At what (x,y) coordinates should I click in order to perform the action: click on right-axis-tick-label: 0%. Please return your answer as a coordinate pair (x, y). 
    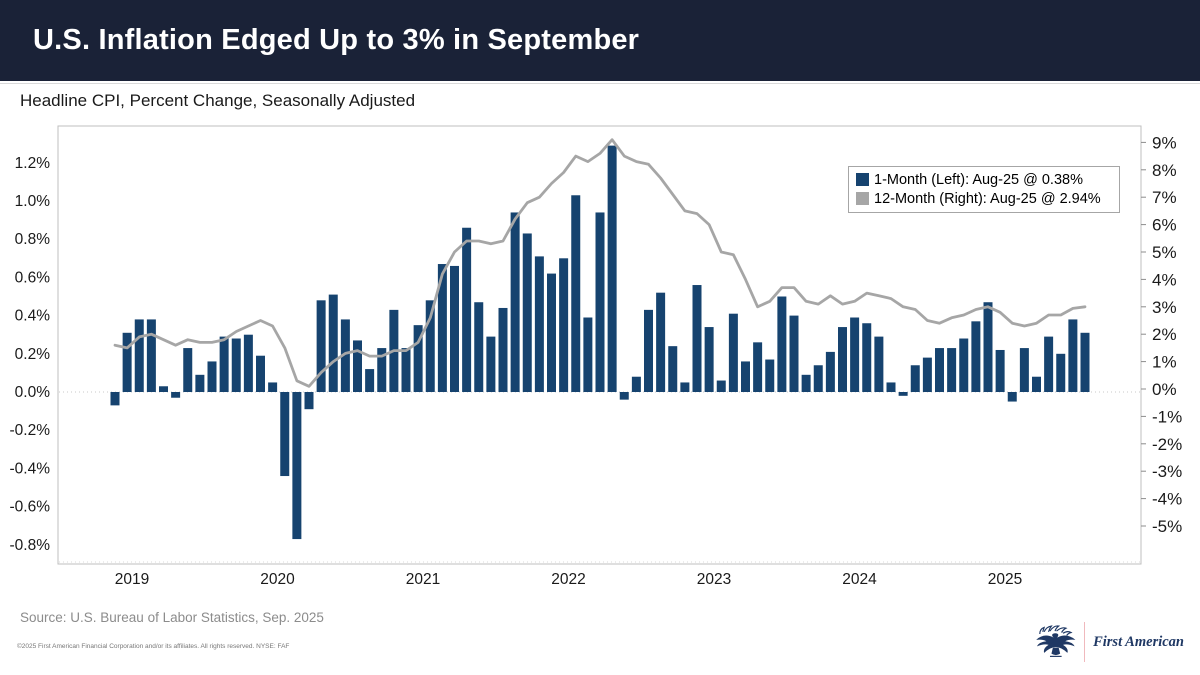
    Looking at the image, I should click on (1164, 389).